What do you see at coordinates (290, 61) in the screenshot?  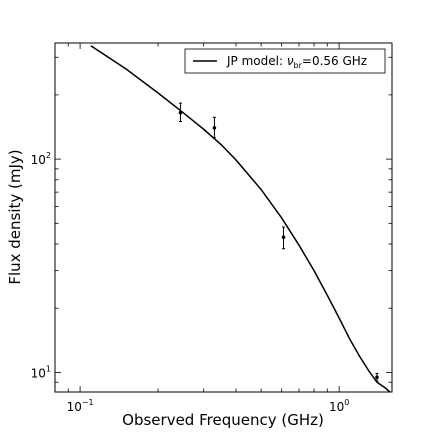 I see `legend-symbol: ν` at bounding box center [290, 61].